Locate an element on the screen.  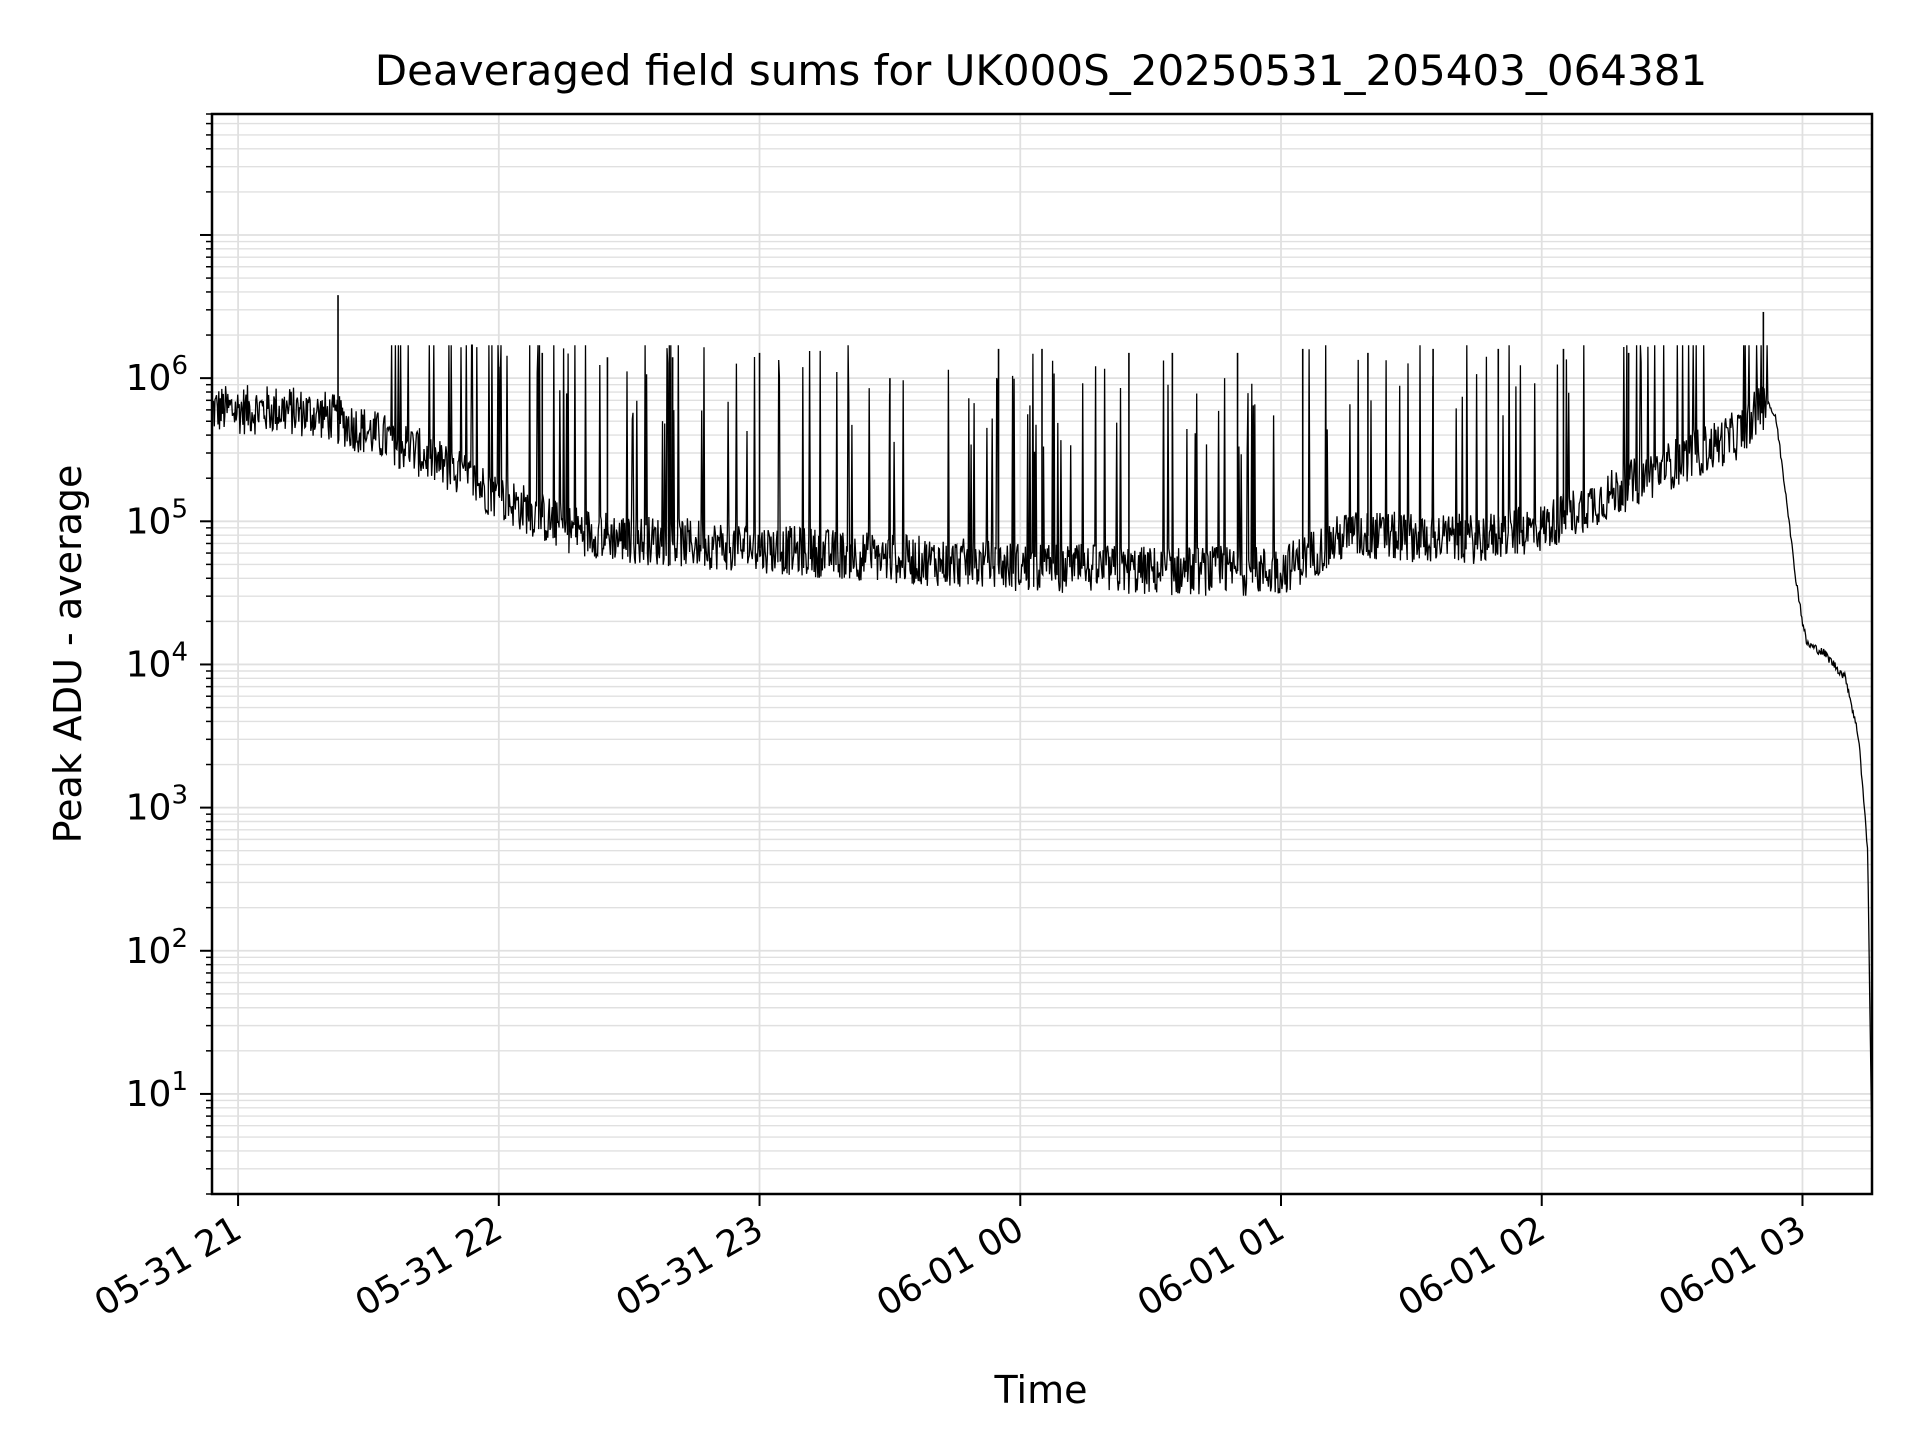
y-tick-label: 10⁶ is located at coordinates (157, 375).